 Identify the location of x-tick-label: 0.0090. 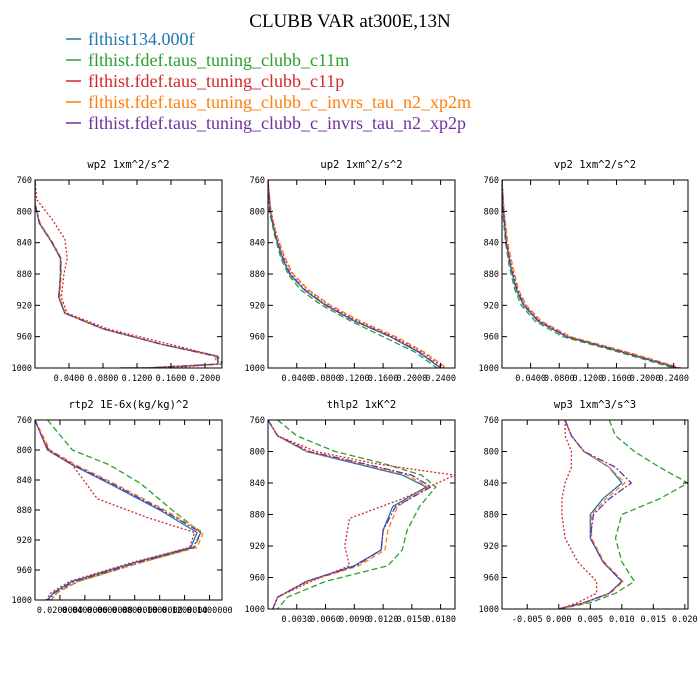
(354, 620).